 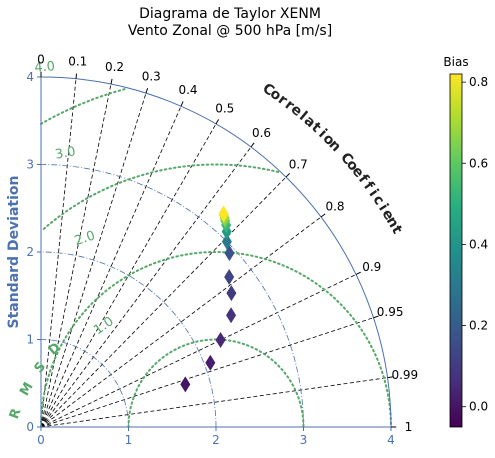 What do you see at coordinates (41, 440) in the screenshot?
I see `x-tick-label: 0` at bounding box center [41, 440].